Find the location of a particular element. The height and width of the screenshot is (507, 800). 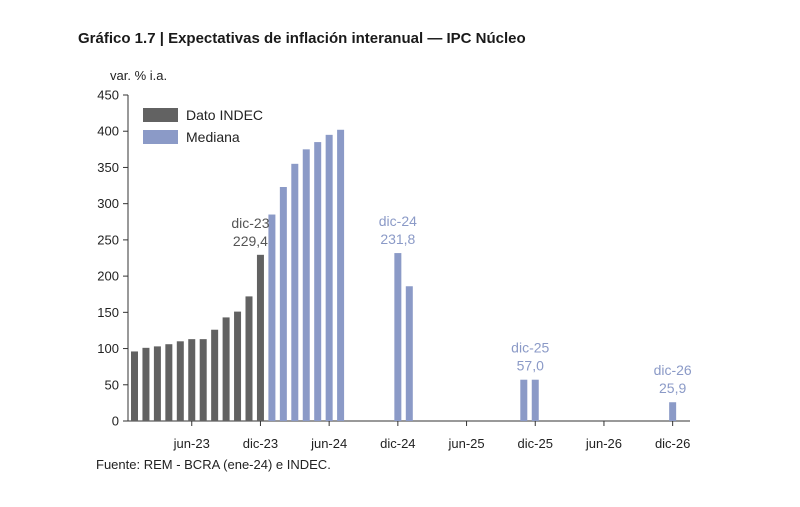

x-tick-label: jun-24 is located at coordinates (328, 443).